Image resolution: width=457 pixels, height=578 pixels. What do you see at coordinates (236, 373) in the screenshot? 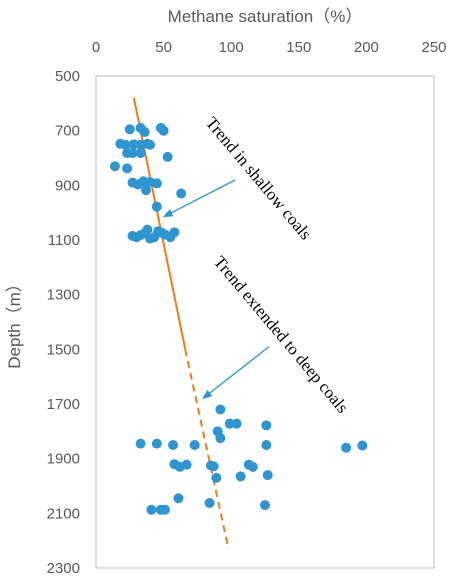
I see `deep-trend-arrow` at bounding box center [236, 373].